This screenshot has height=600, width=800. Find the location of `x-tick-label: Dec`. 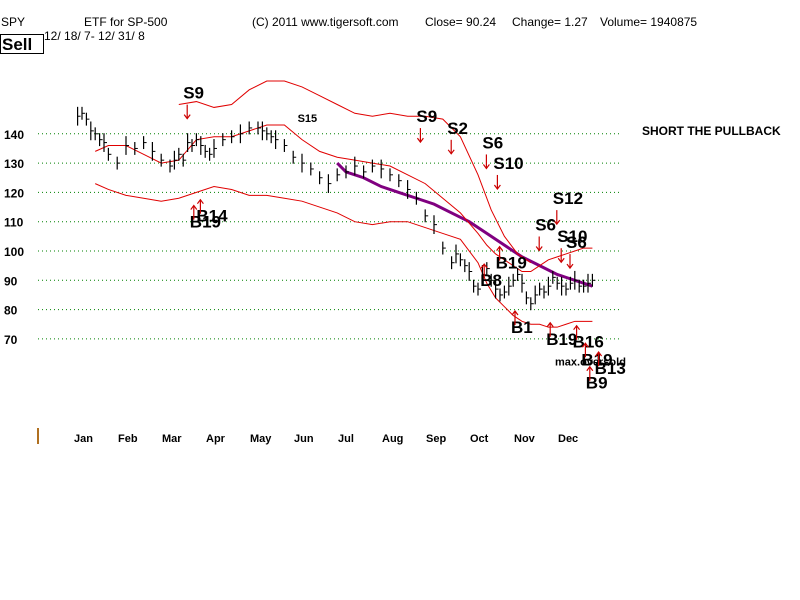

x-tick-label: Dec is located at coordinates (568, 439).